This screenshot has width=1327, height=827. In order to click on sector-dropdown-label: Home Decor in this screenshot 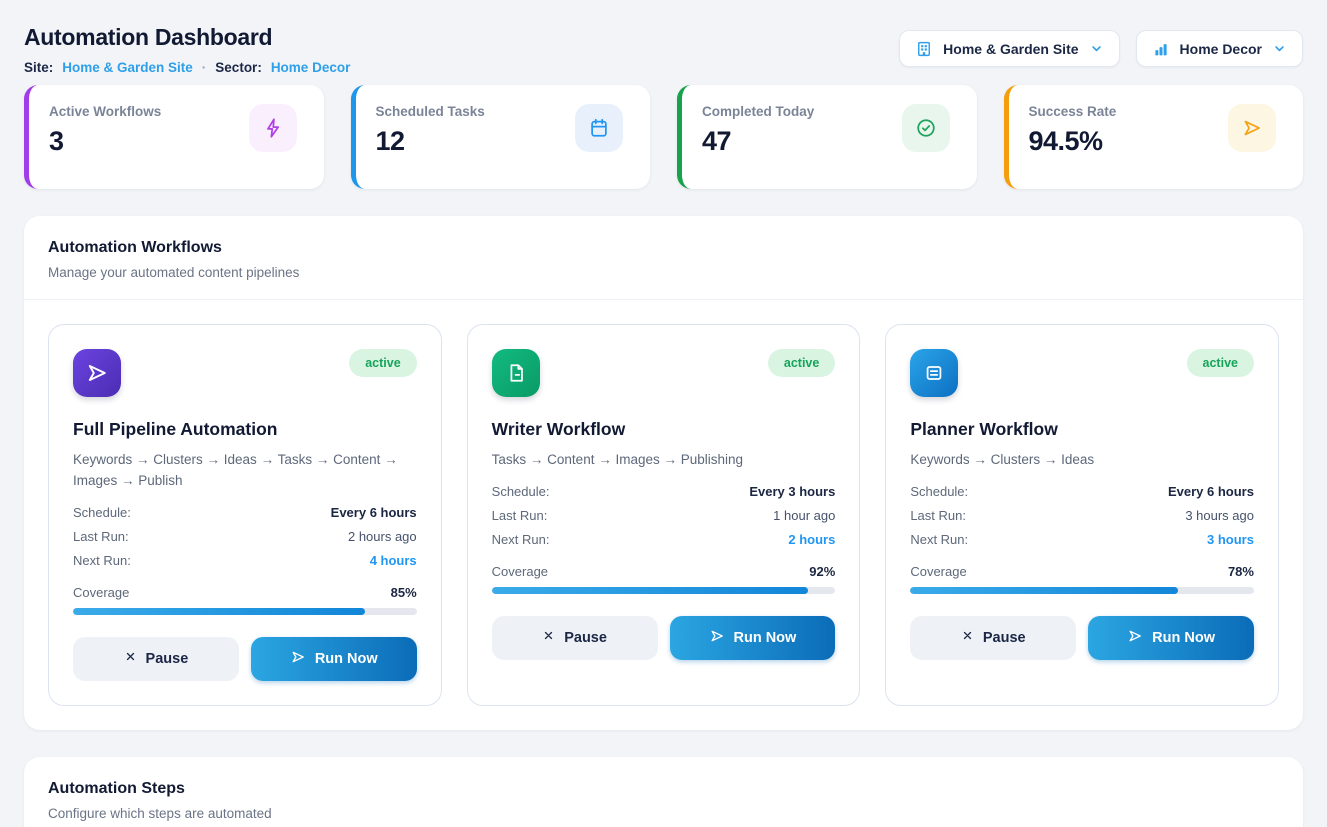, I will do `click(1220, 48)`.